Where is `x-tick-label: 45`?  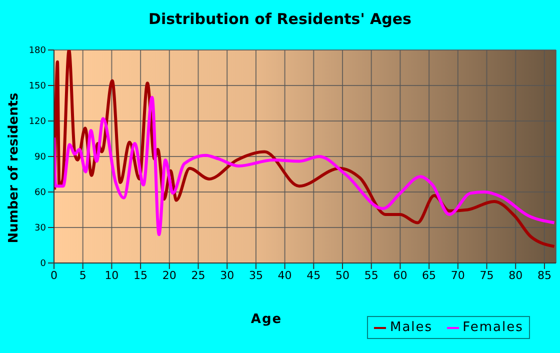
x-tick-label: 45 is located at coordinates (313, 275).